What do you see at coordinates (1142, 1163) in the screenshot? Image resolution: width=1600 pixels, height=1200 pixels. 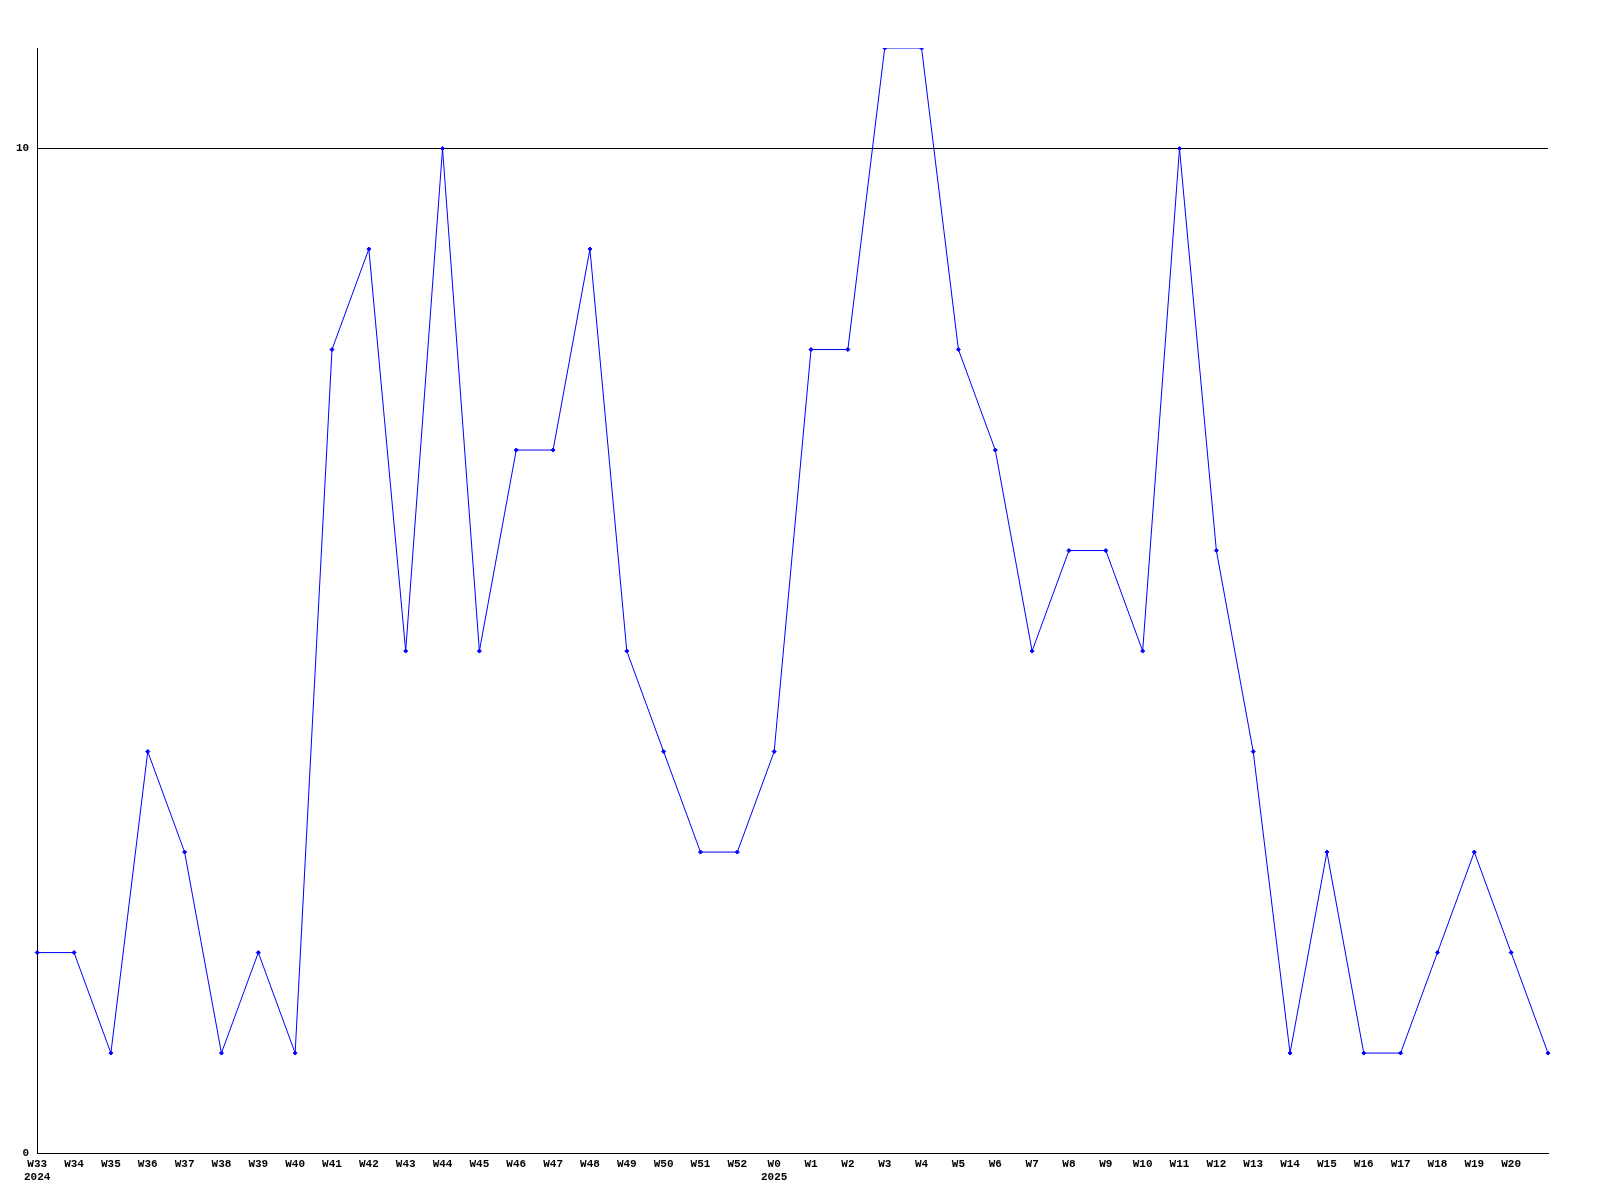 I see `x-tick-label: W10` at bounding box center [1142, 1163].